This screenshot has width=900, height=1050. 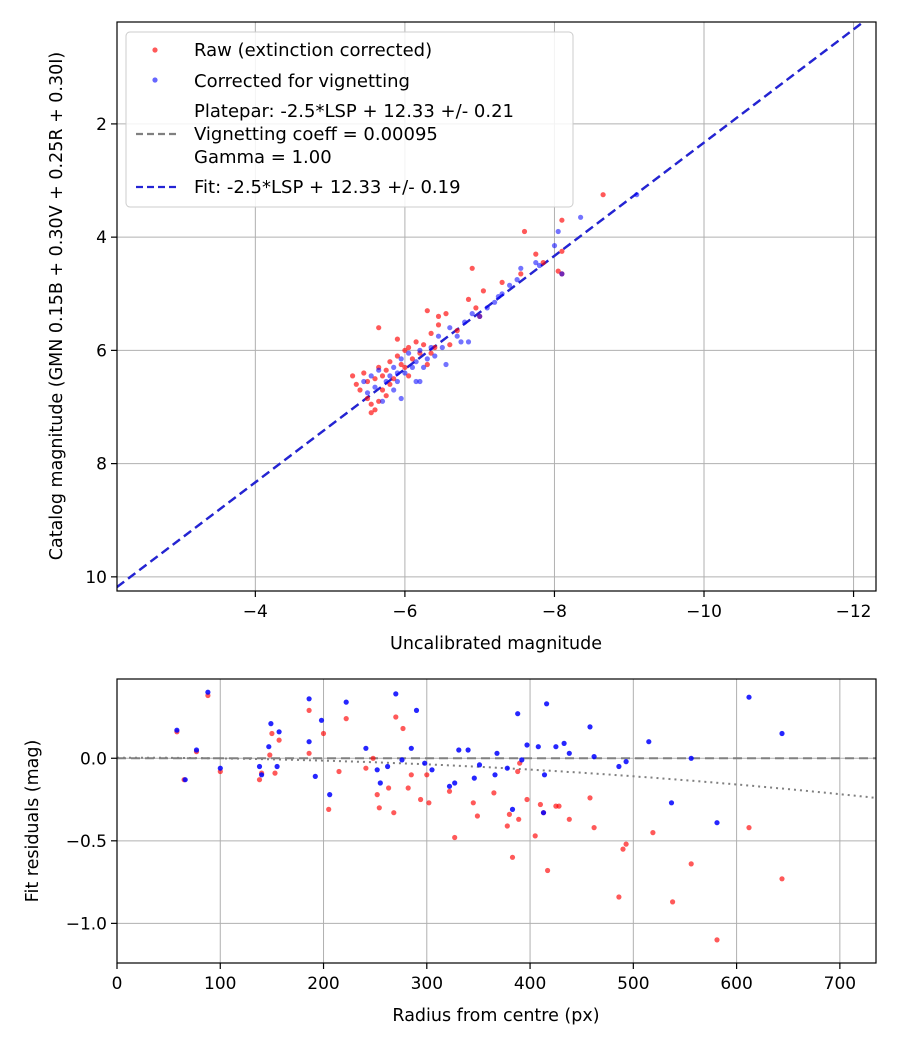 What do you see at coordinates (302, 81) in the screenshot?
I see `legend-corrected-label: Corrected for vignetting` at bounding box center [302, 81].